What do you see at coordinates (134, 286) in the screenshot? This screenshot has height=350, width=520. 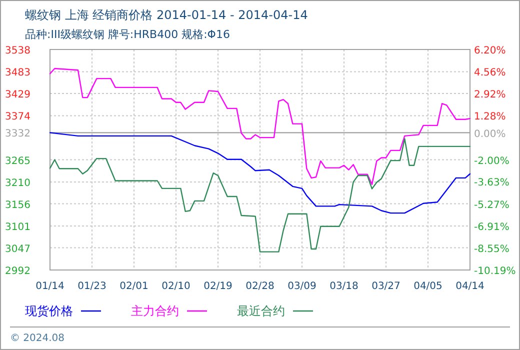 I see `x-tick-label: 02/01` at bounding box center [134, 286].